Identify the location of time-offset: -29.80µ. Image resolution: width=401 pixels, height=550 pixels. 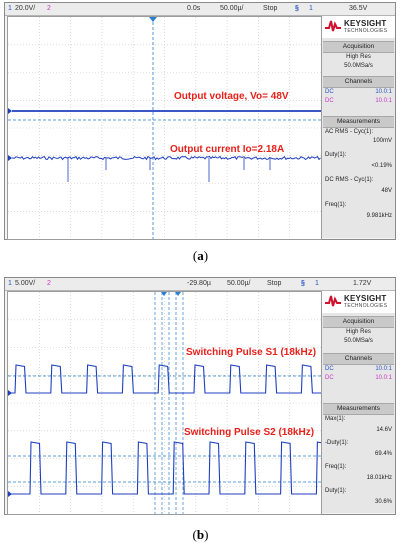
(199, 283).